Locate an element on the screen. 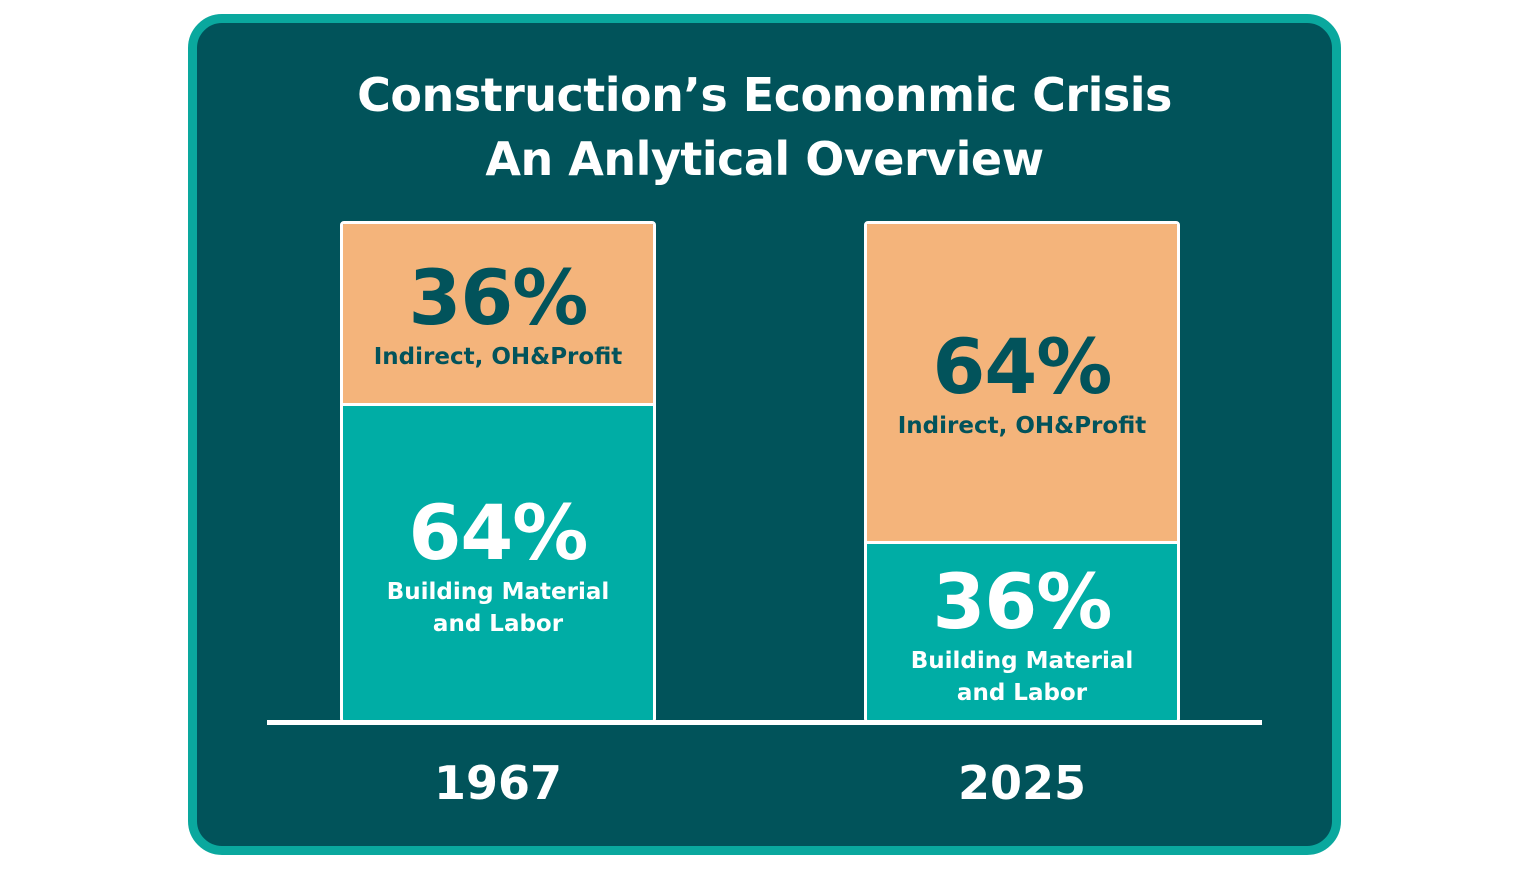 This screenshot has height=873, width=1536. chart-title-line-2: An Anlytical Overview is located at coordinates (764, 159).